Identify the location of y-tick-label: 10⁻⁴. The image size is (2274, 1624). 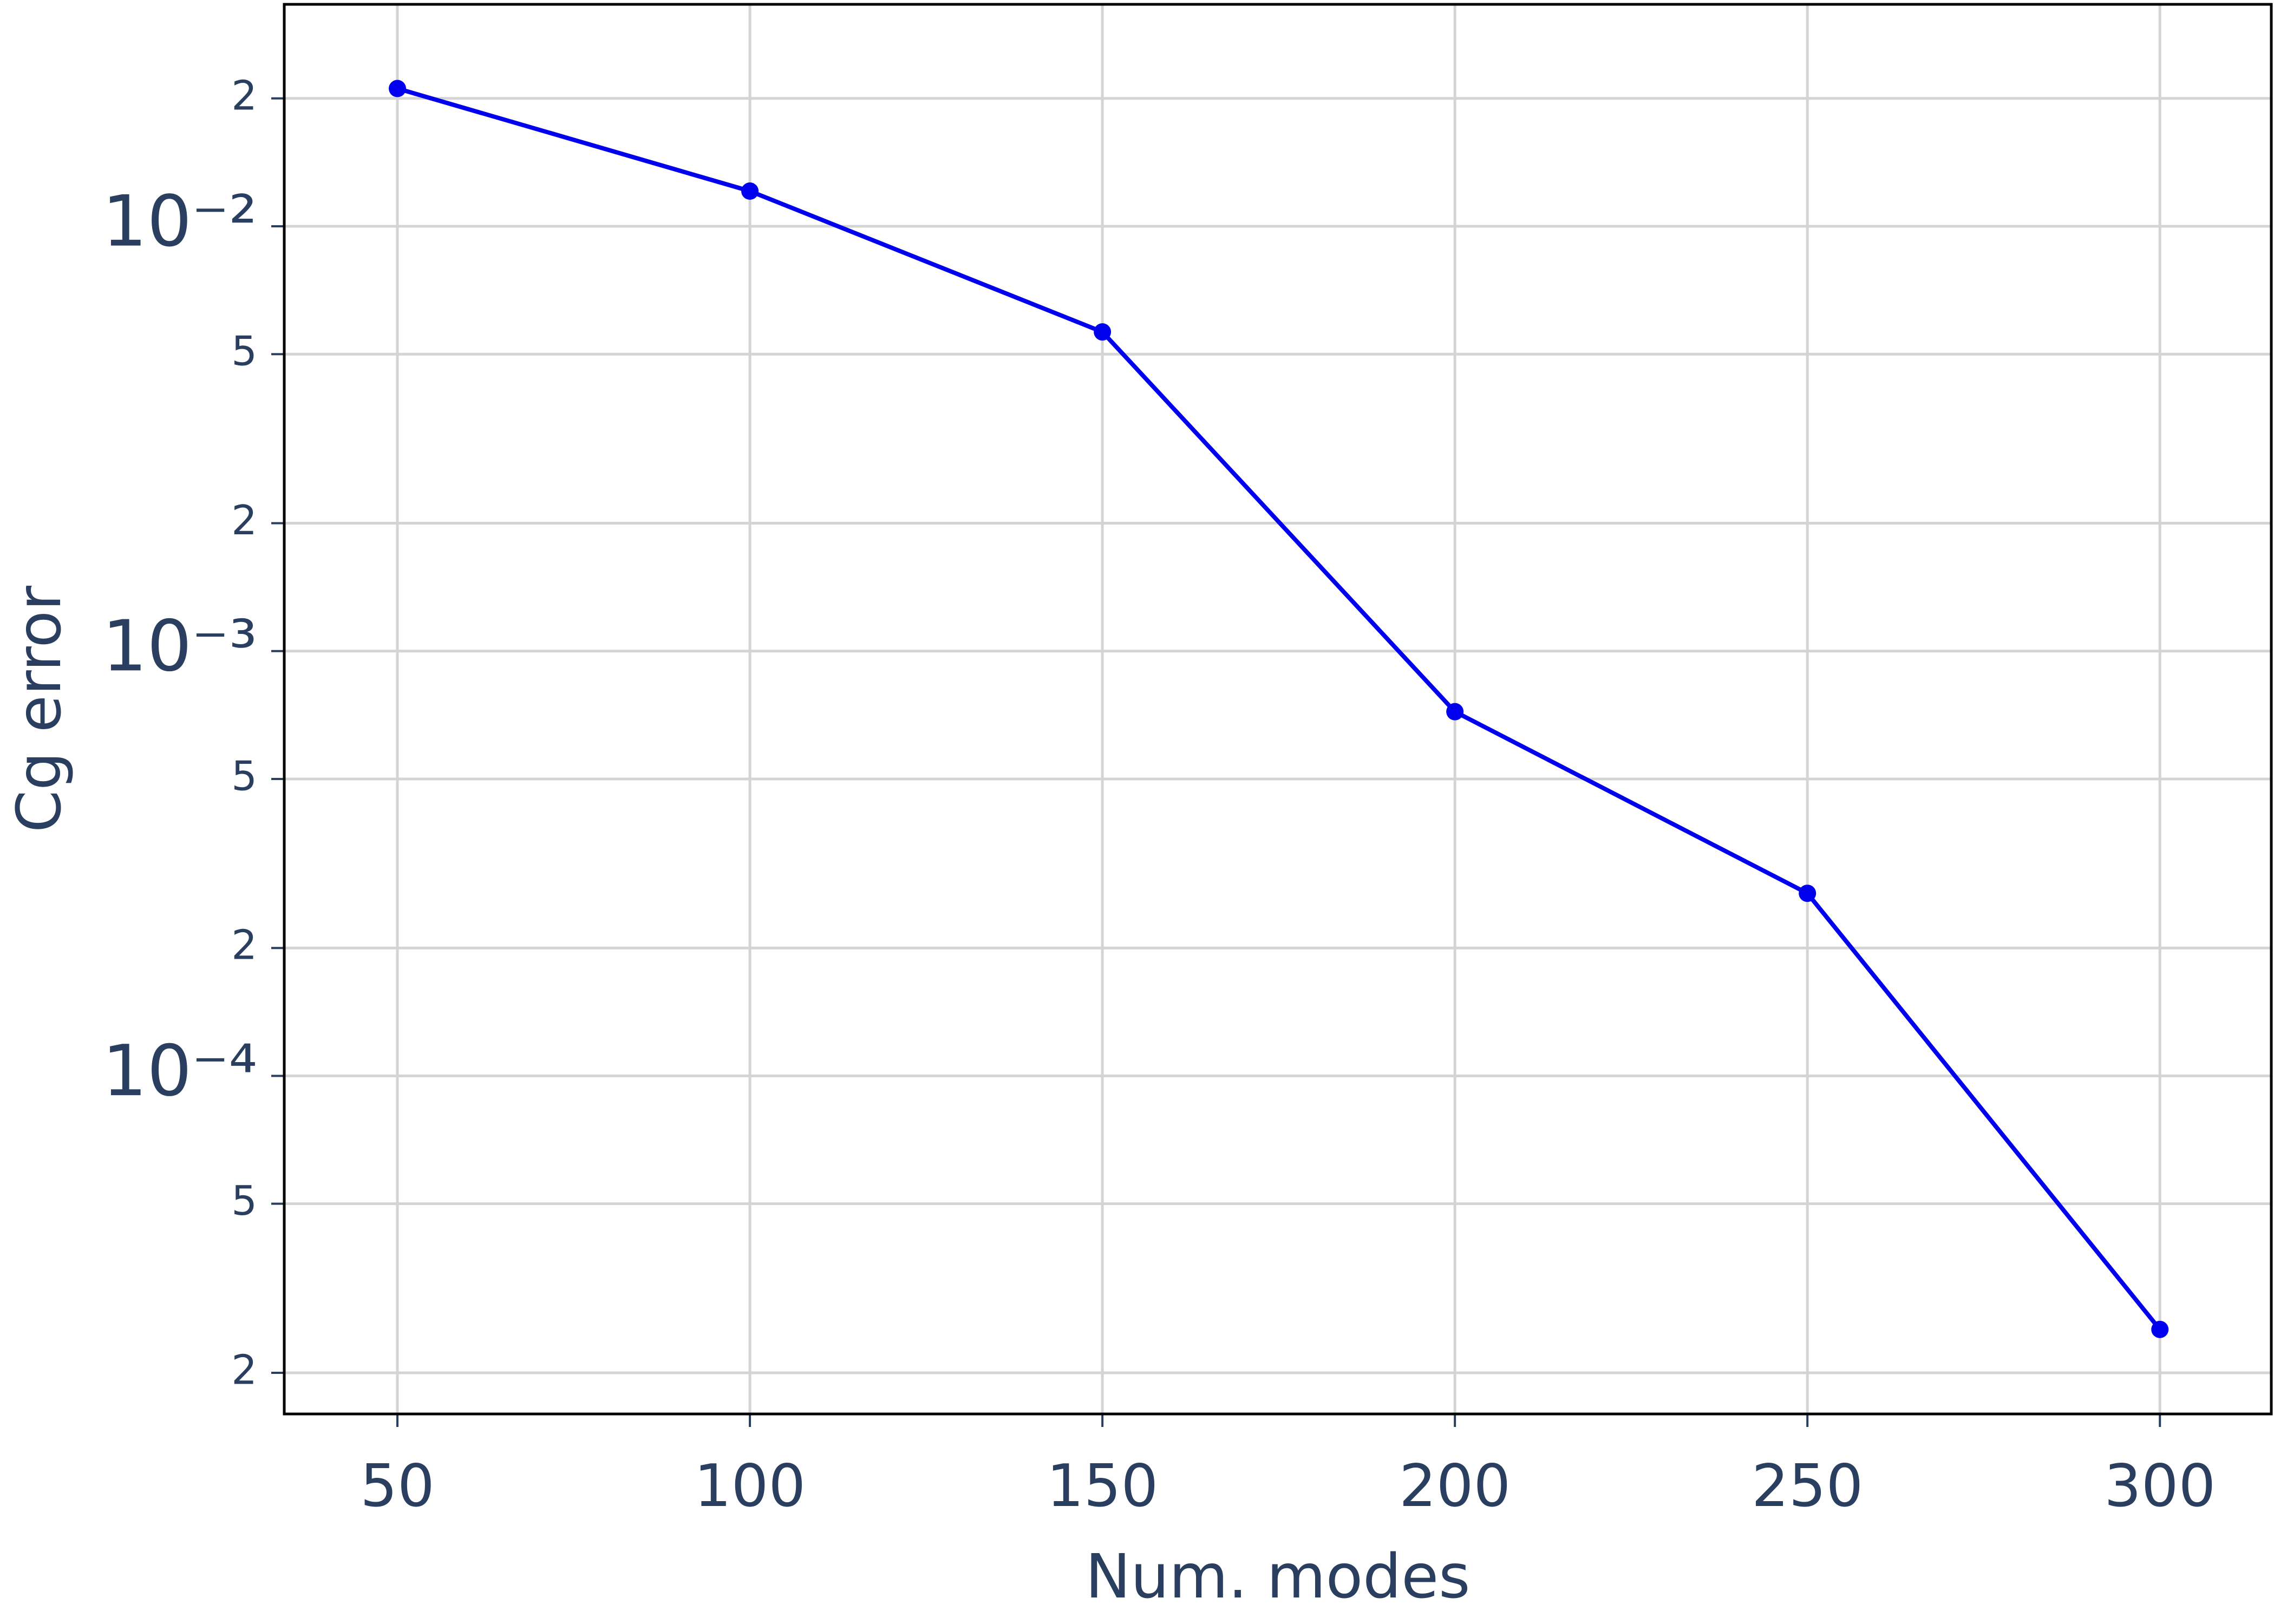
(180, 1071).